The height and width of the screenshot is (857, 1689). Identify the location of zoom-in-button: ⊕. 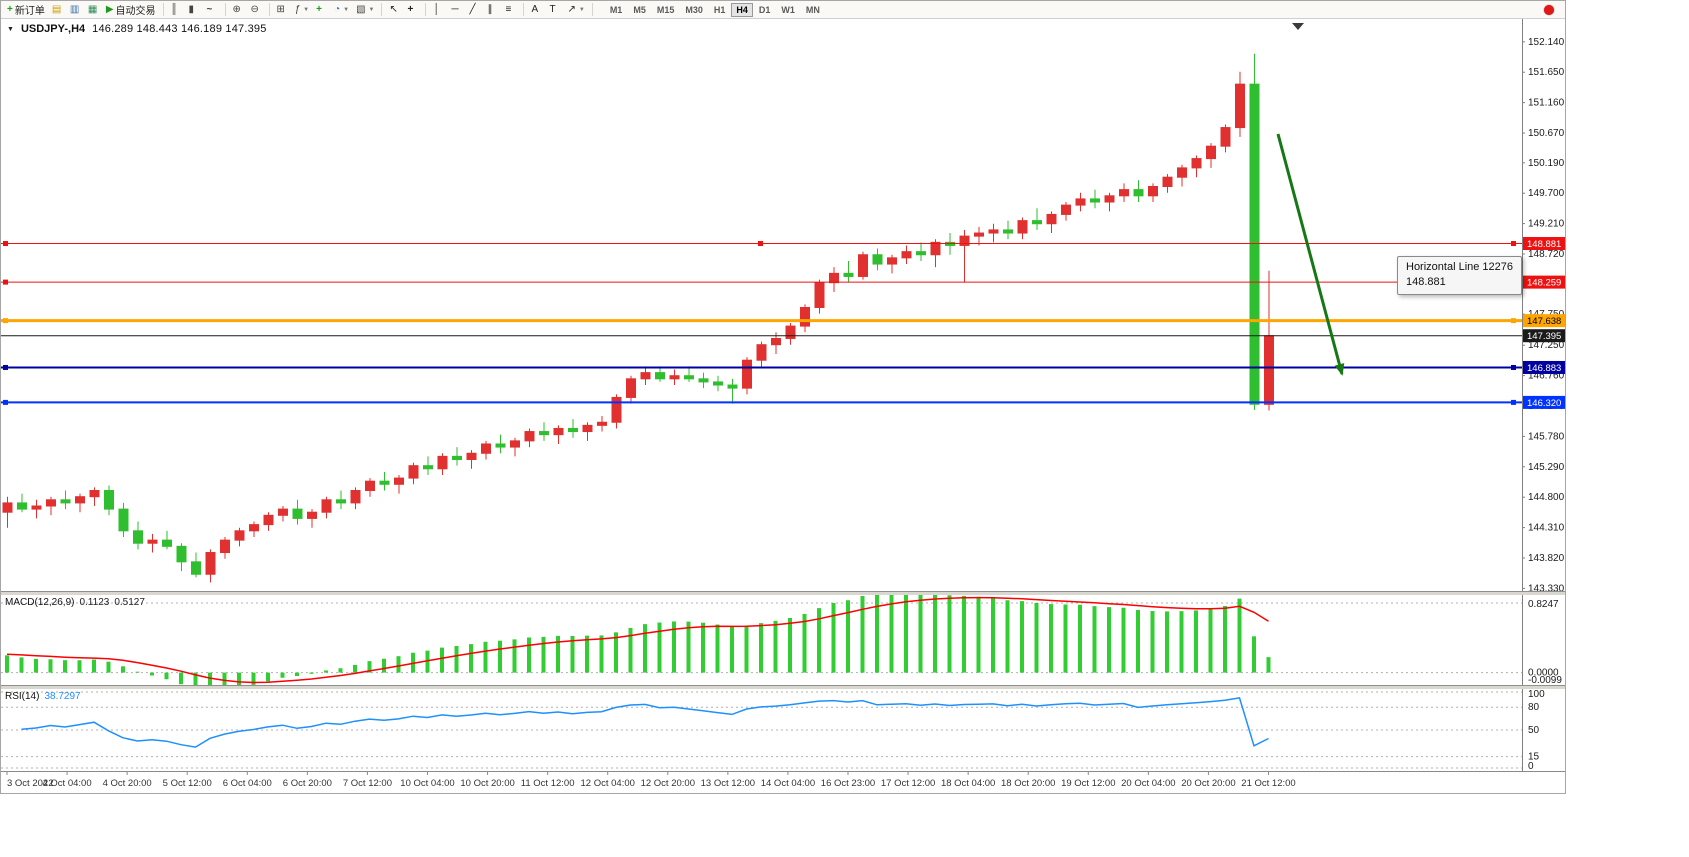
(238, 10).